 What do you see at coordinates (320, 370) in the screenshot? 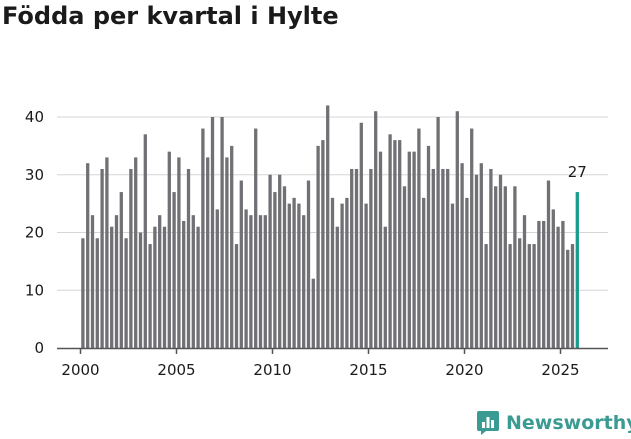
I see `x-tick-labels: 2000 2005 2010 2015 2020 2025` at bounding box center [320, 370].